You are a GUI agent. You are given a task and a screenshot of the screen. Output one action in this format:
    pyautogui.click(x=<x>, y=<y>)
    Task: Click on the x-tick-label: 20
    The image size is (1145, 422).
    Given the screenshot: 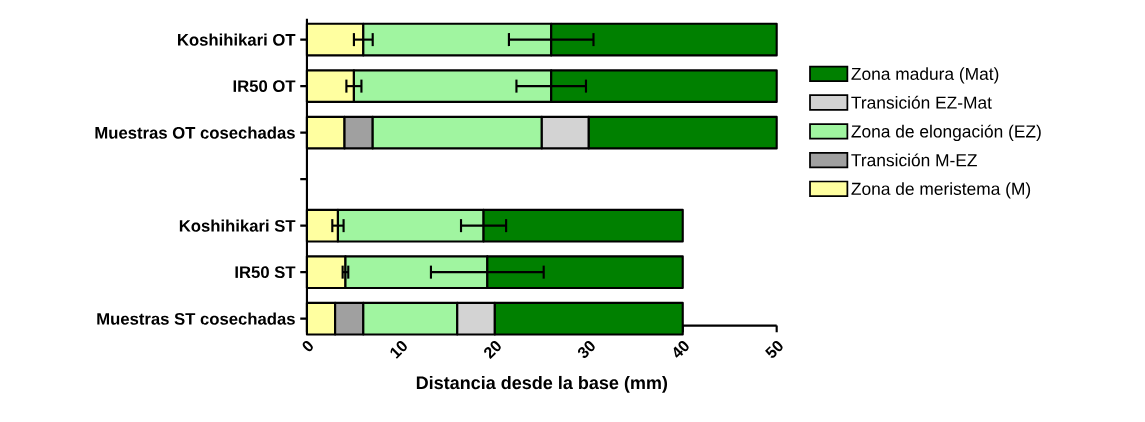 What is the action you would take?
    pyautogui.click(x=492, y=350)
    